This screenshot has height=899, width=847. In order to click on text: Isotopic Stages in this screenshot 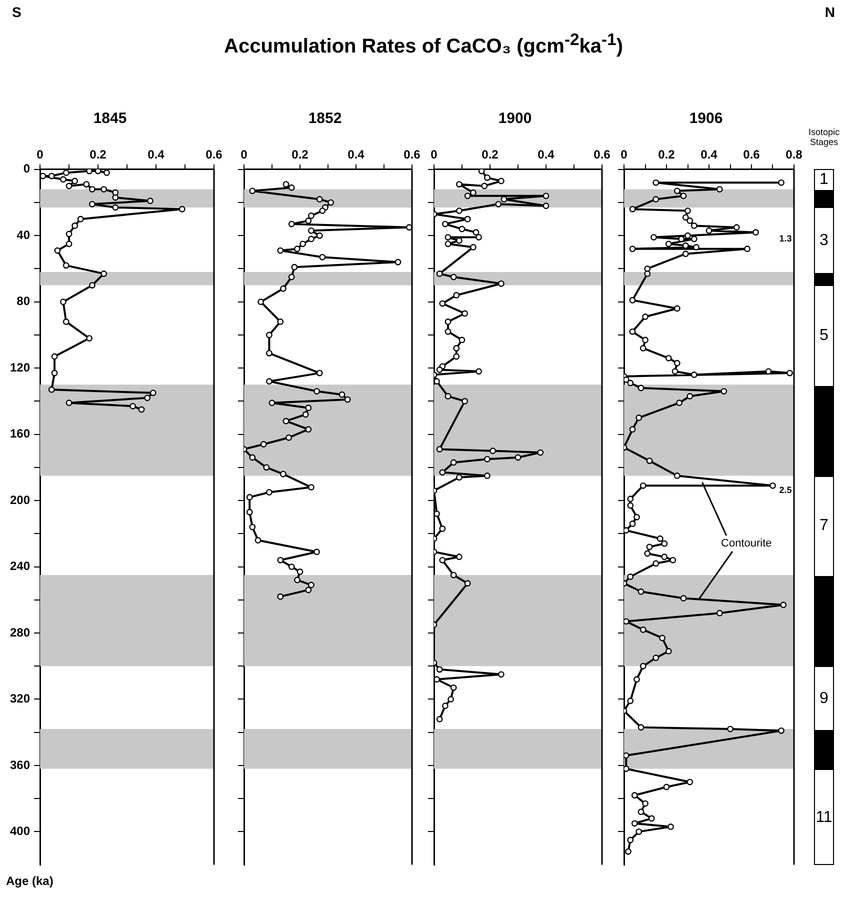, I will do `click(824, 137)`.